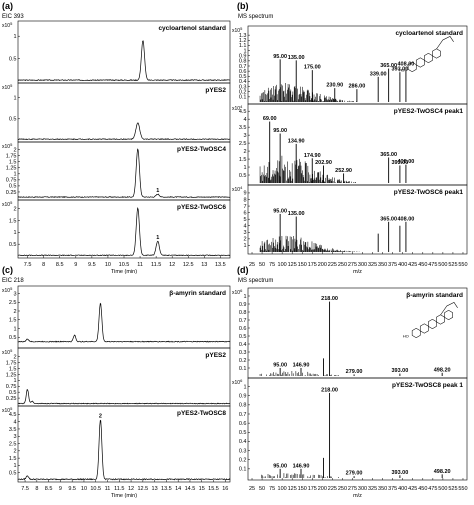 The image size is (474, 505). What do you see at coordinates (7, 270) in the screenshot?
I see `panel-c-header: (c)` at bounding box center [7, 270].